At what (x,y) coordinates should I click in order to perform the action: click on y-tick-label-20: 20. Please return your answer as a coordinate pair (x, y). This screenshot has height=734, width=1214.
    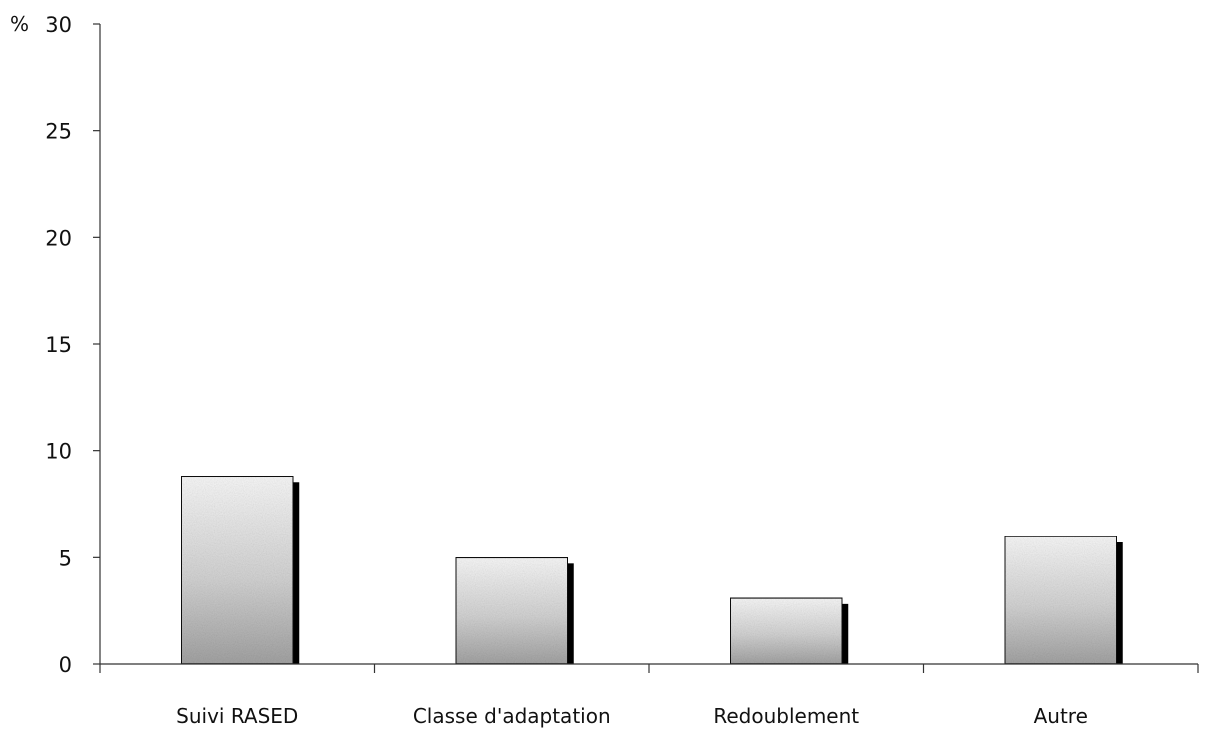
    Looking at the image, I should click on (58, 238).